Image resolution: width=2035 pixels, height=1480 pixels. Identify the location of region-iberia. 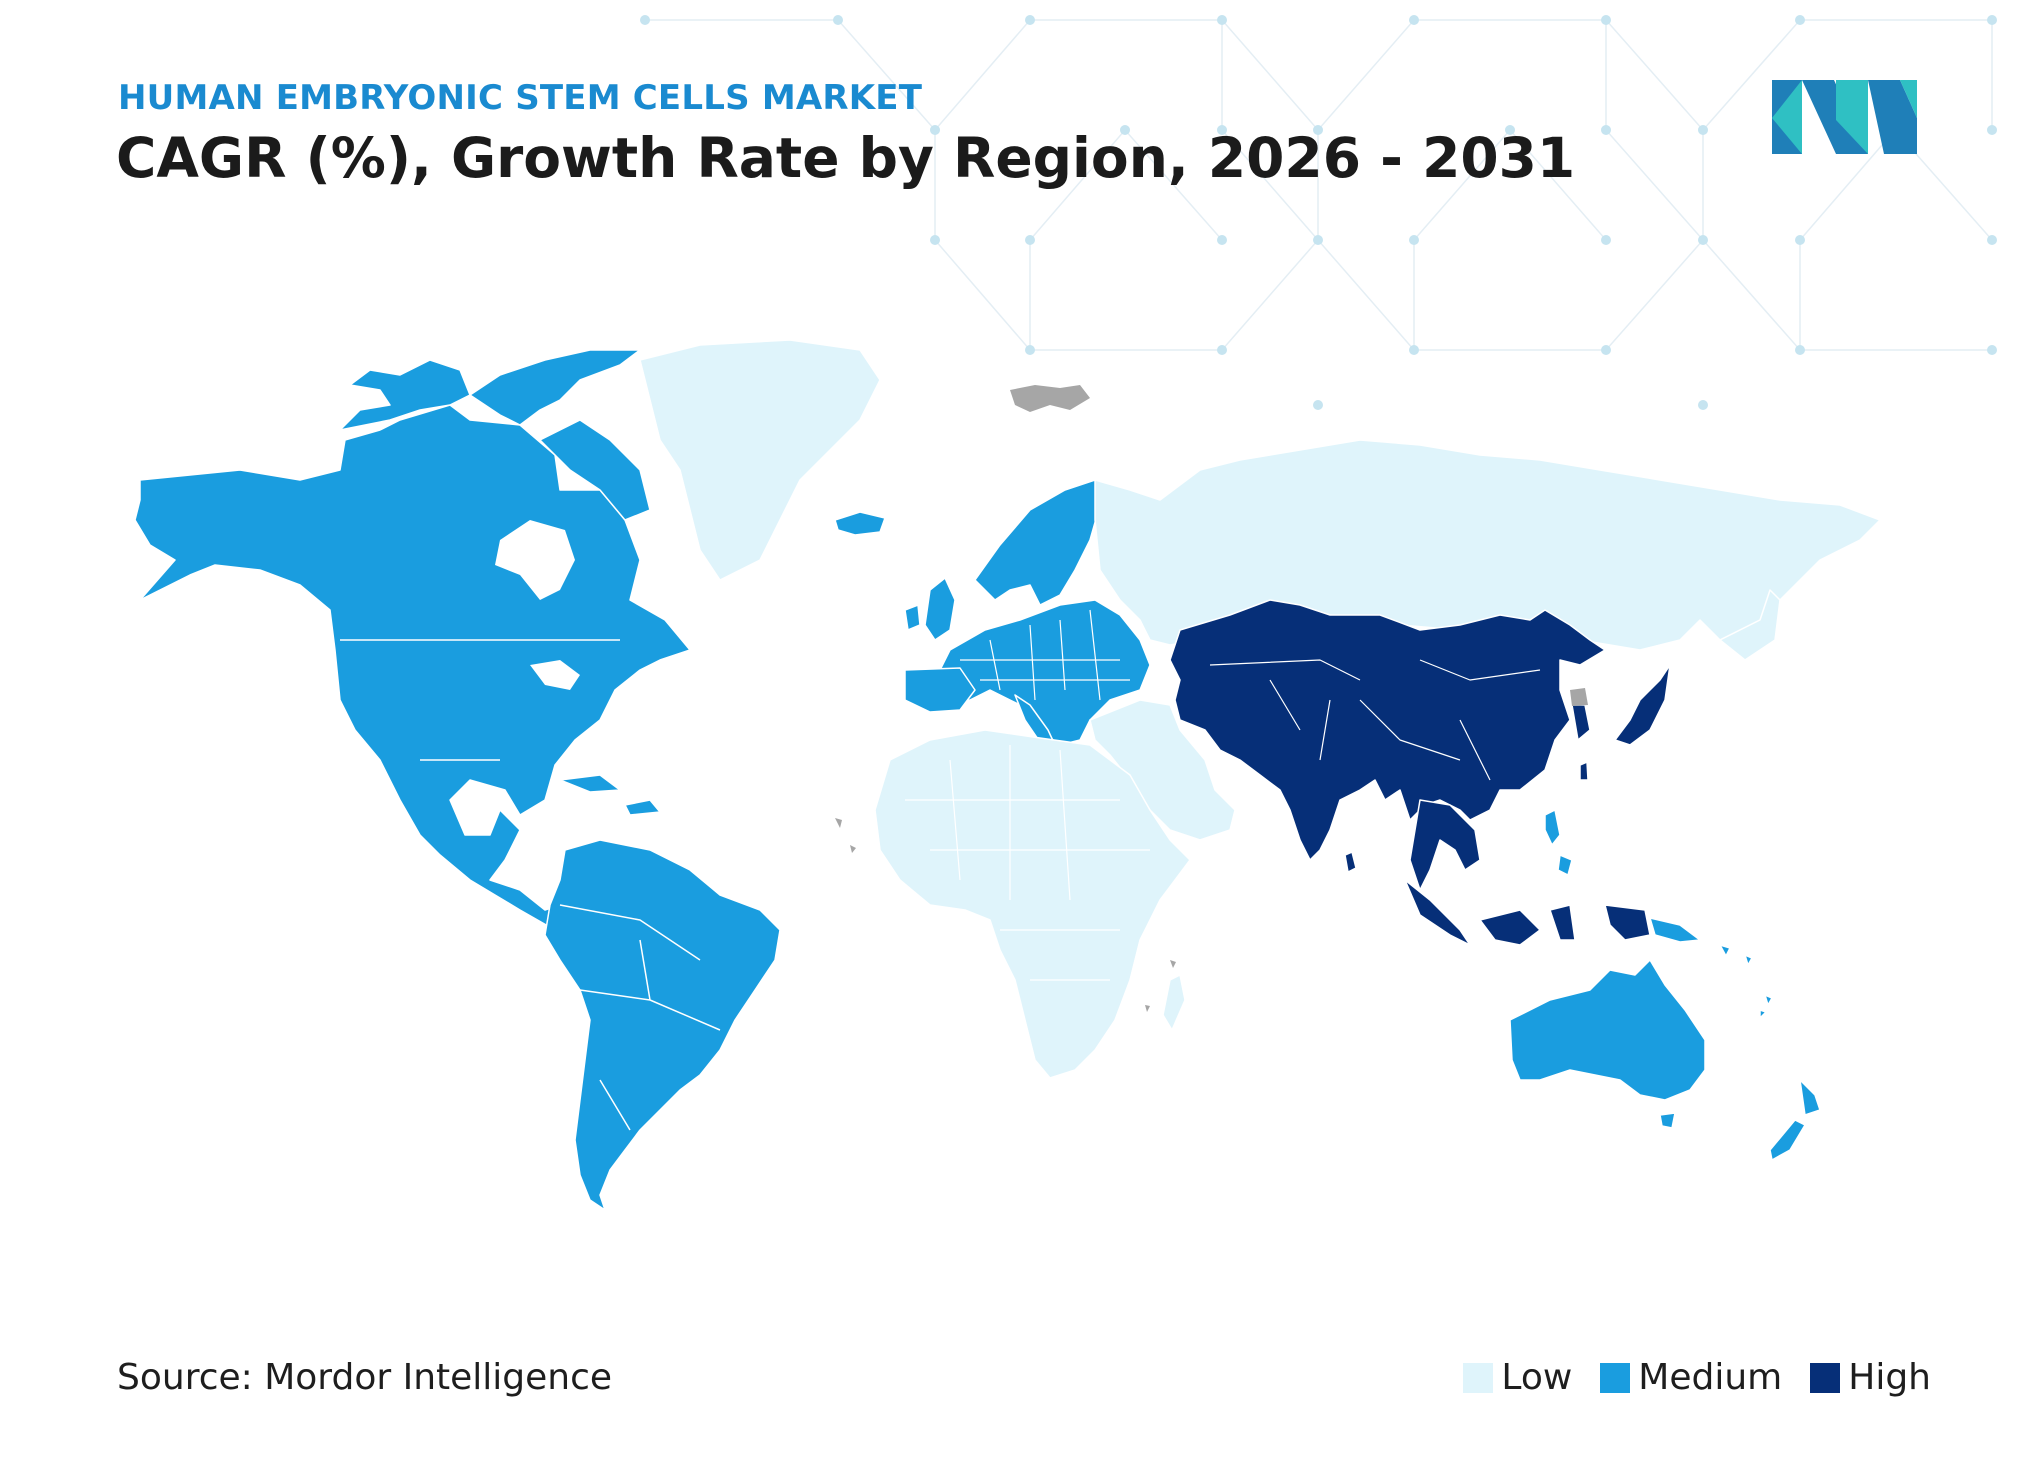
(940, 690).